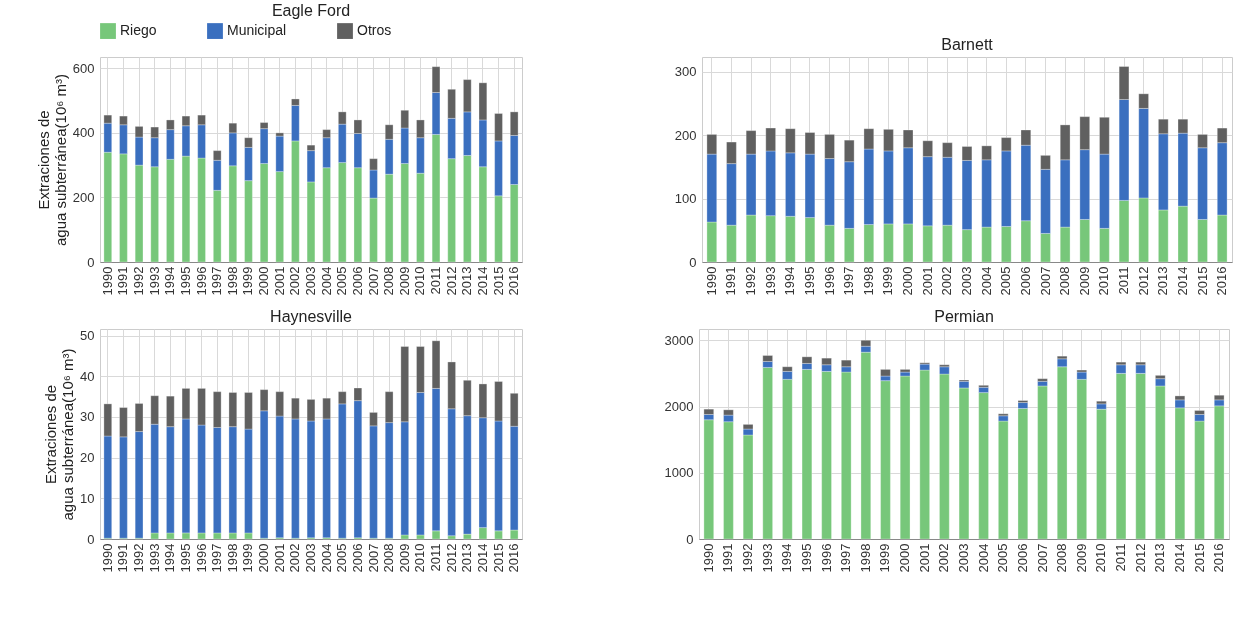 This screenshot has width=1255, height=624. What do you see at coordinates (87, 376) in the screenshot?
I see `y-tick-label: 40` at bounding box center [87, 376].